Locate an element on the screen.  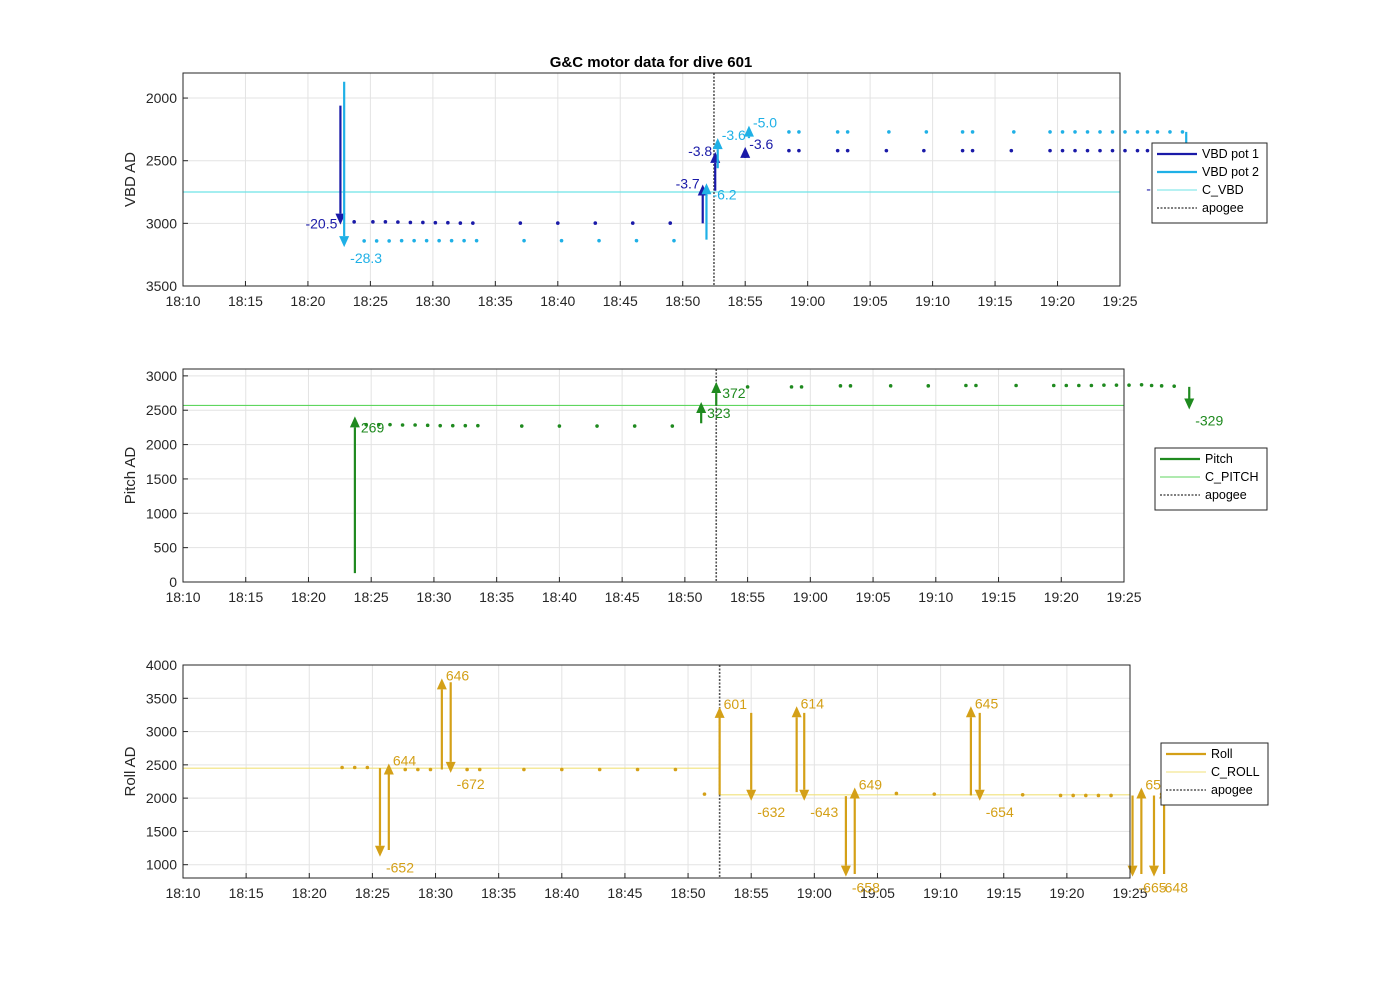
arrow-label: -654 is located at coordinates (1000, 812).